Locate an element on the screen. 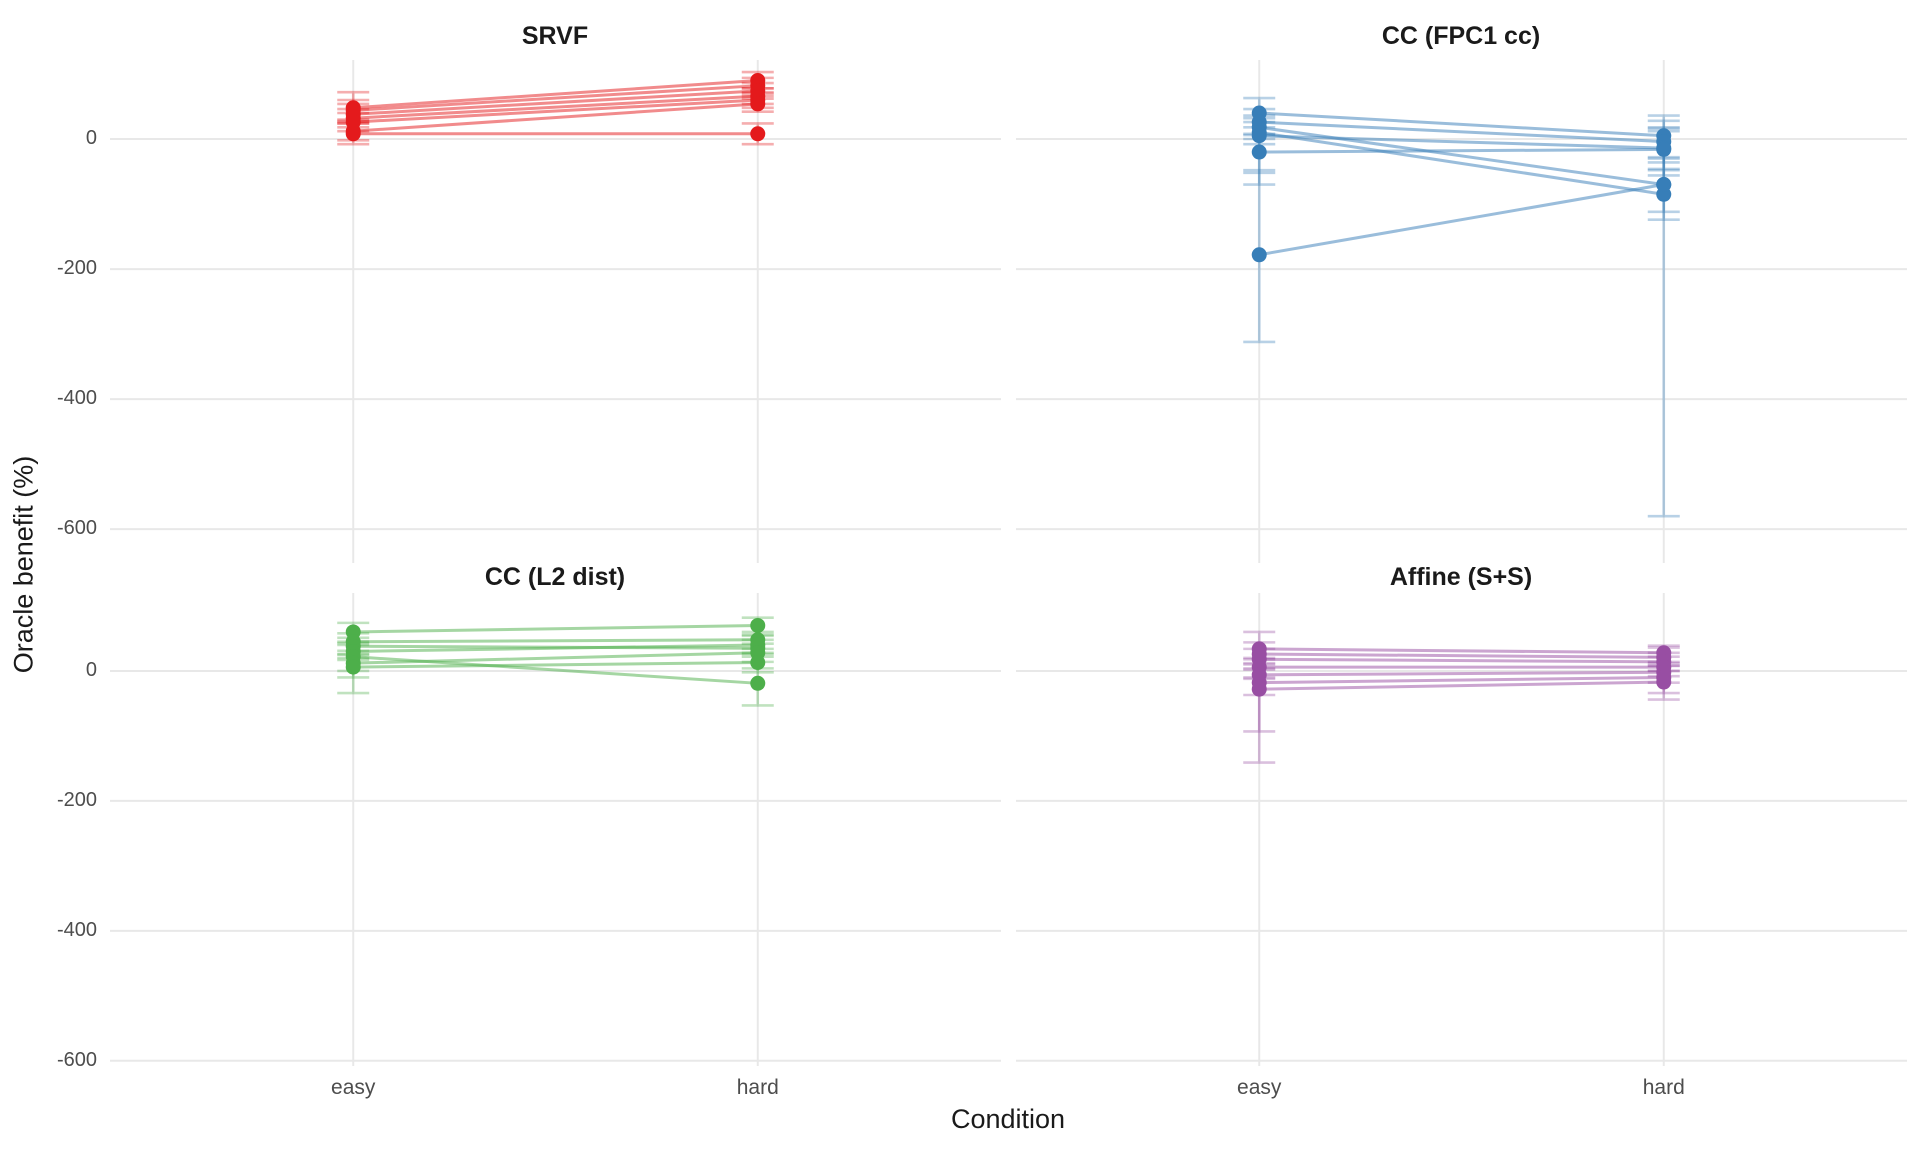  panel-title-cc-l2: CC (L2 dist) is located at coordinates (555, 577).